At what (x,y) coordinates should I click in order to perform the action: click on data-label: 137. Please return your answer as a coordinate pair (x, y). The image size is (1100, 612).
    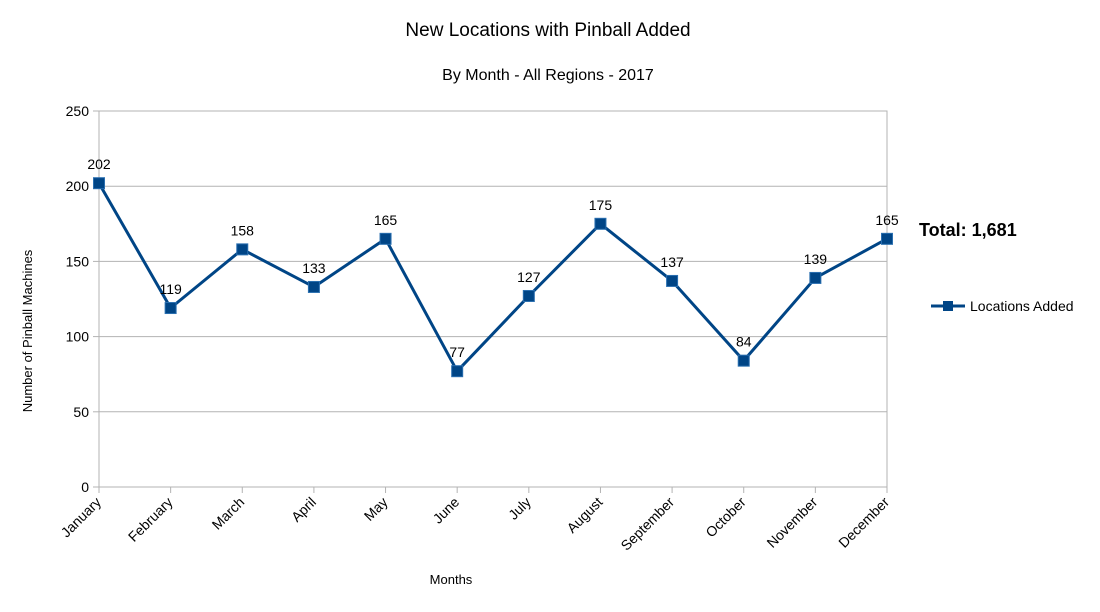
    Looking at the image, I should click on (672, 262).